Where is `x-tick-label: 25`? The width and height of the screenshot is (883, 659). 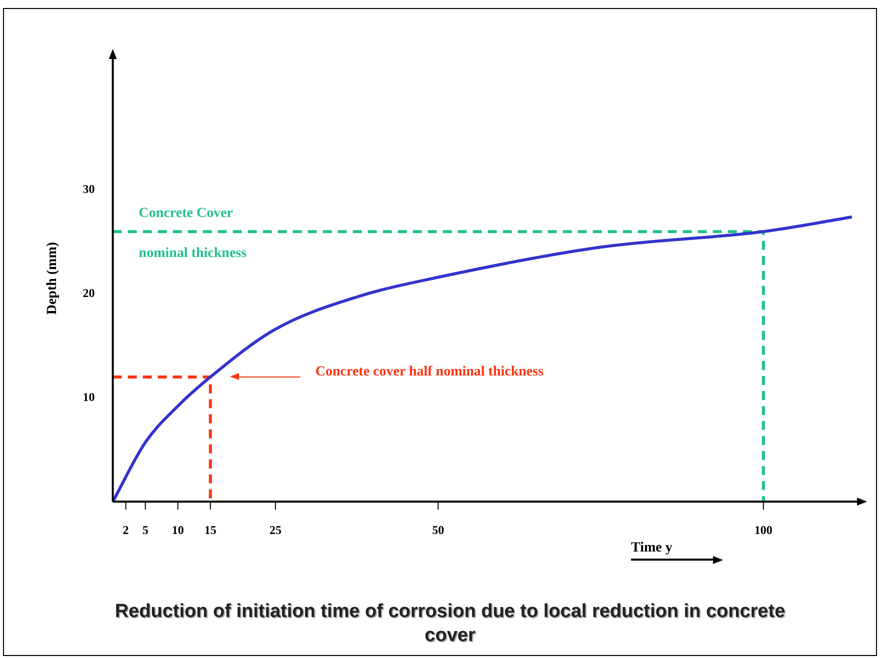
x-tick-label: 25 is located at coordinates (275, 529).